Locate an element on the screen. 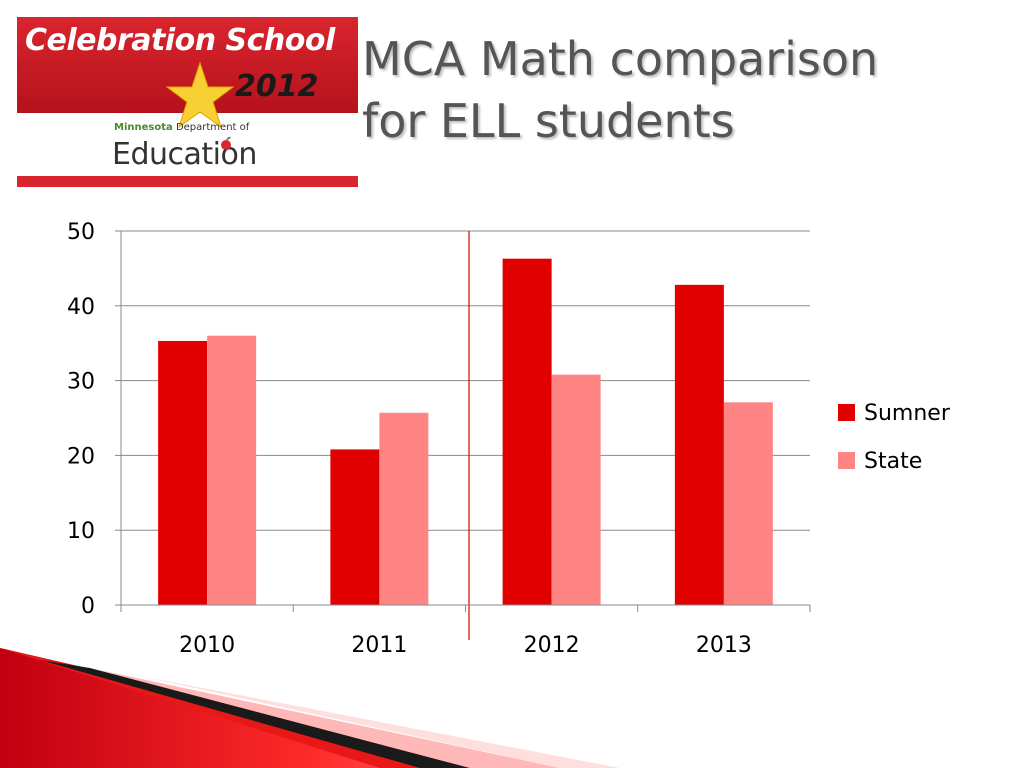 This screenshot has height=768, width=1024. bar-state-2012 is located at coordinates (576, 489).